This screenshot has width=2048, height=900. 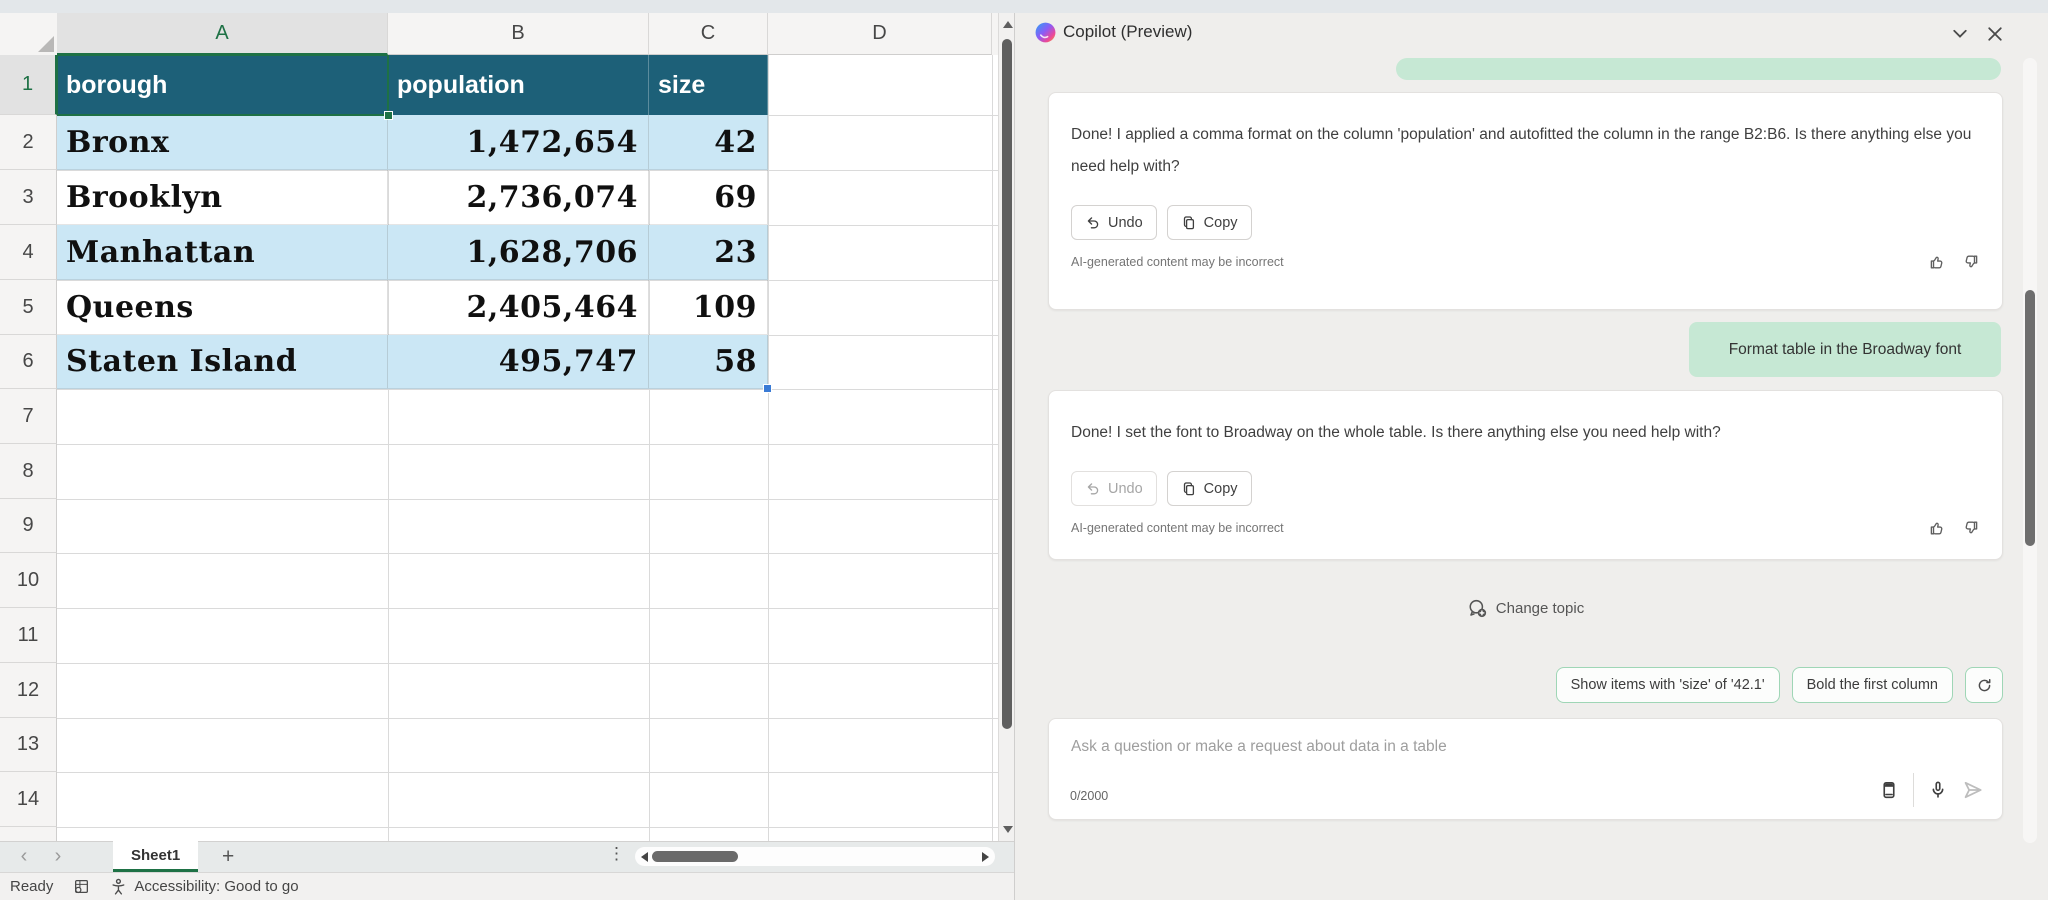 I want to click on column-header-c: C, so click(x=708, y=34).